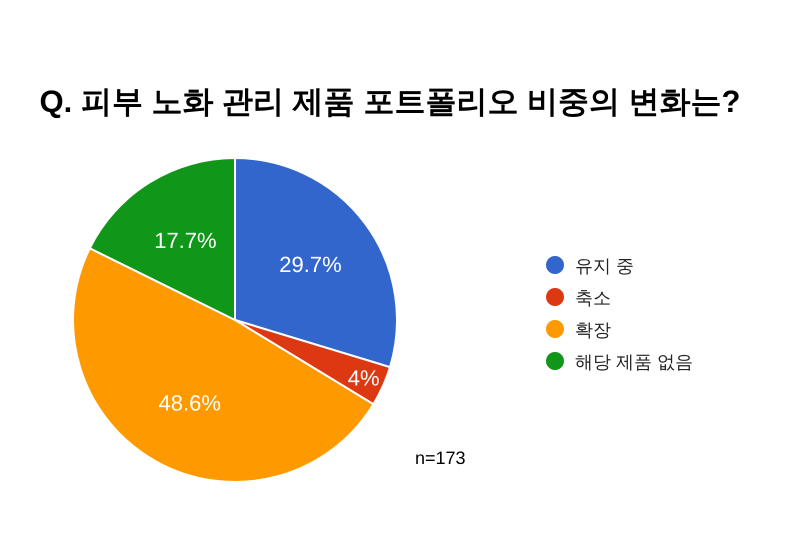  Describe the element at coordinates (189, 403) in the screenshot. I see `data-label: 48.6%` at that location.